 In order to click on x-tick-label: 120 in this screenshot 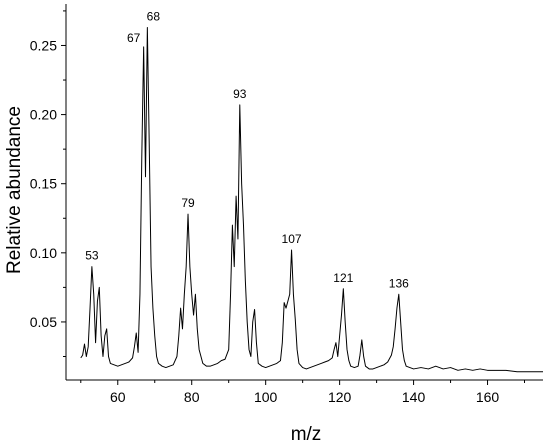, I will do `click(340, 397)`.